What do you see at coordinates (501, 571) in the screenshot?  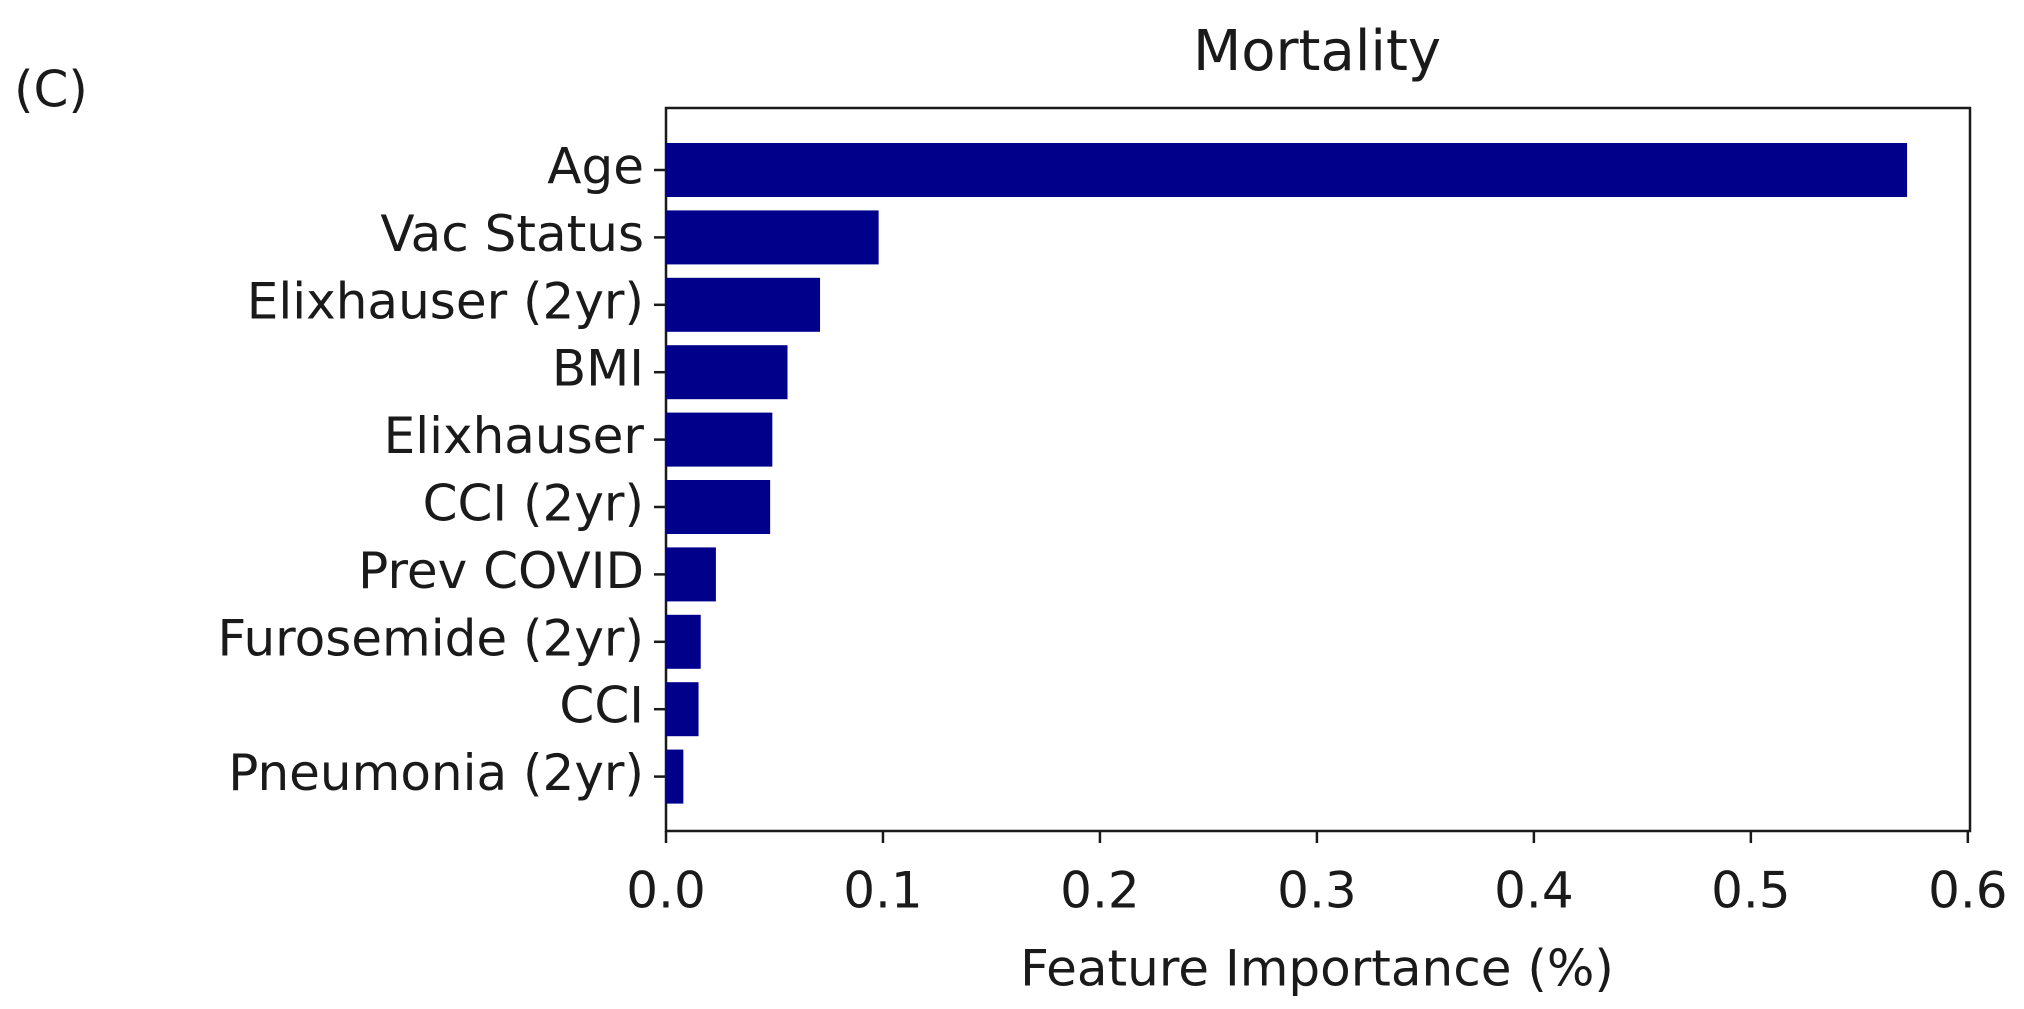 I see `y-tick-label: Prev COVID` at bounding box center [501, 571].